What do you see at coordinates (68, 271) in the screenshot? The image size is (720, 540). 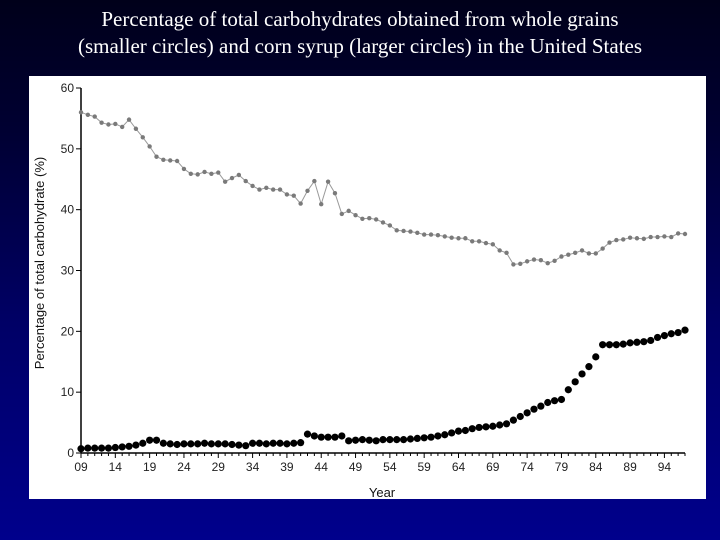 I see `y-tick-label: 30` at bounding box center [68, 271].